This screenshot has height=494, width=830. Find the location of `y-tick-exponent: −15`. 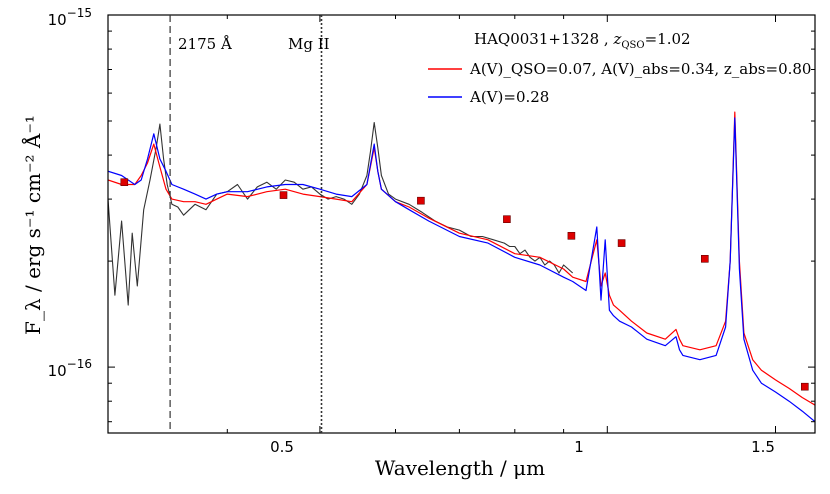

y-tick-exponent: −15 is located at coordinates (79, 13).